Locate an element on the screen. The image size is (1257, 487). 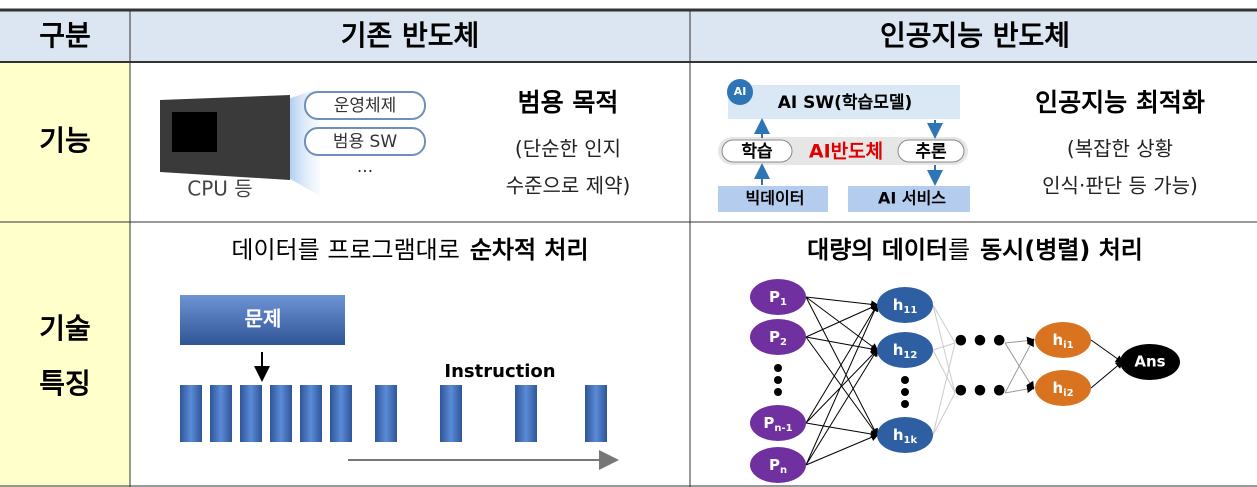
label-column-bg is located at coordinates (65, 274).